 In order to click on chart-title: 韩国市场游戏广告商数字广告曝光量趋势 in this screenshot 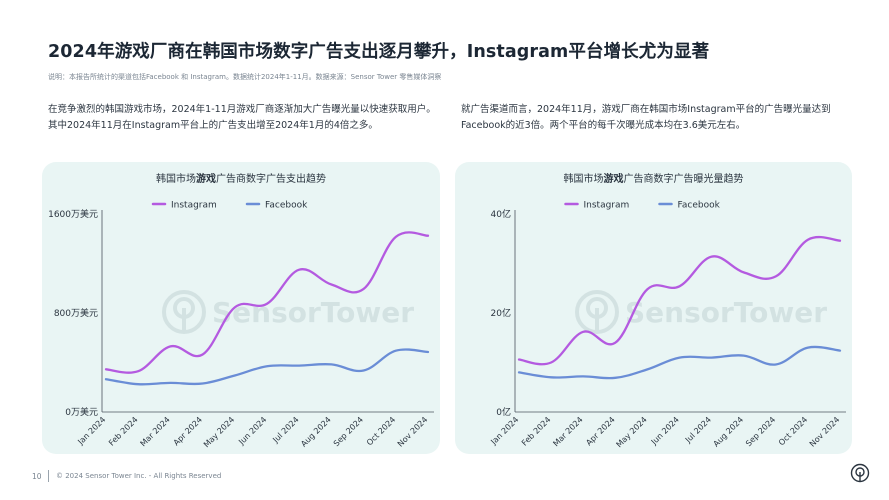, I will do `click(654, 178)`.